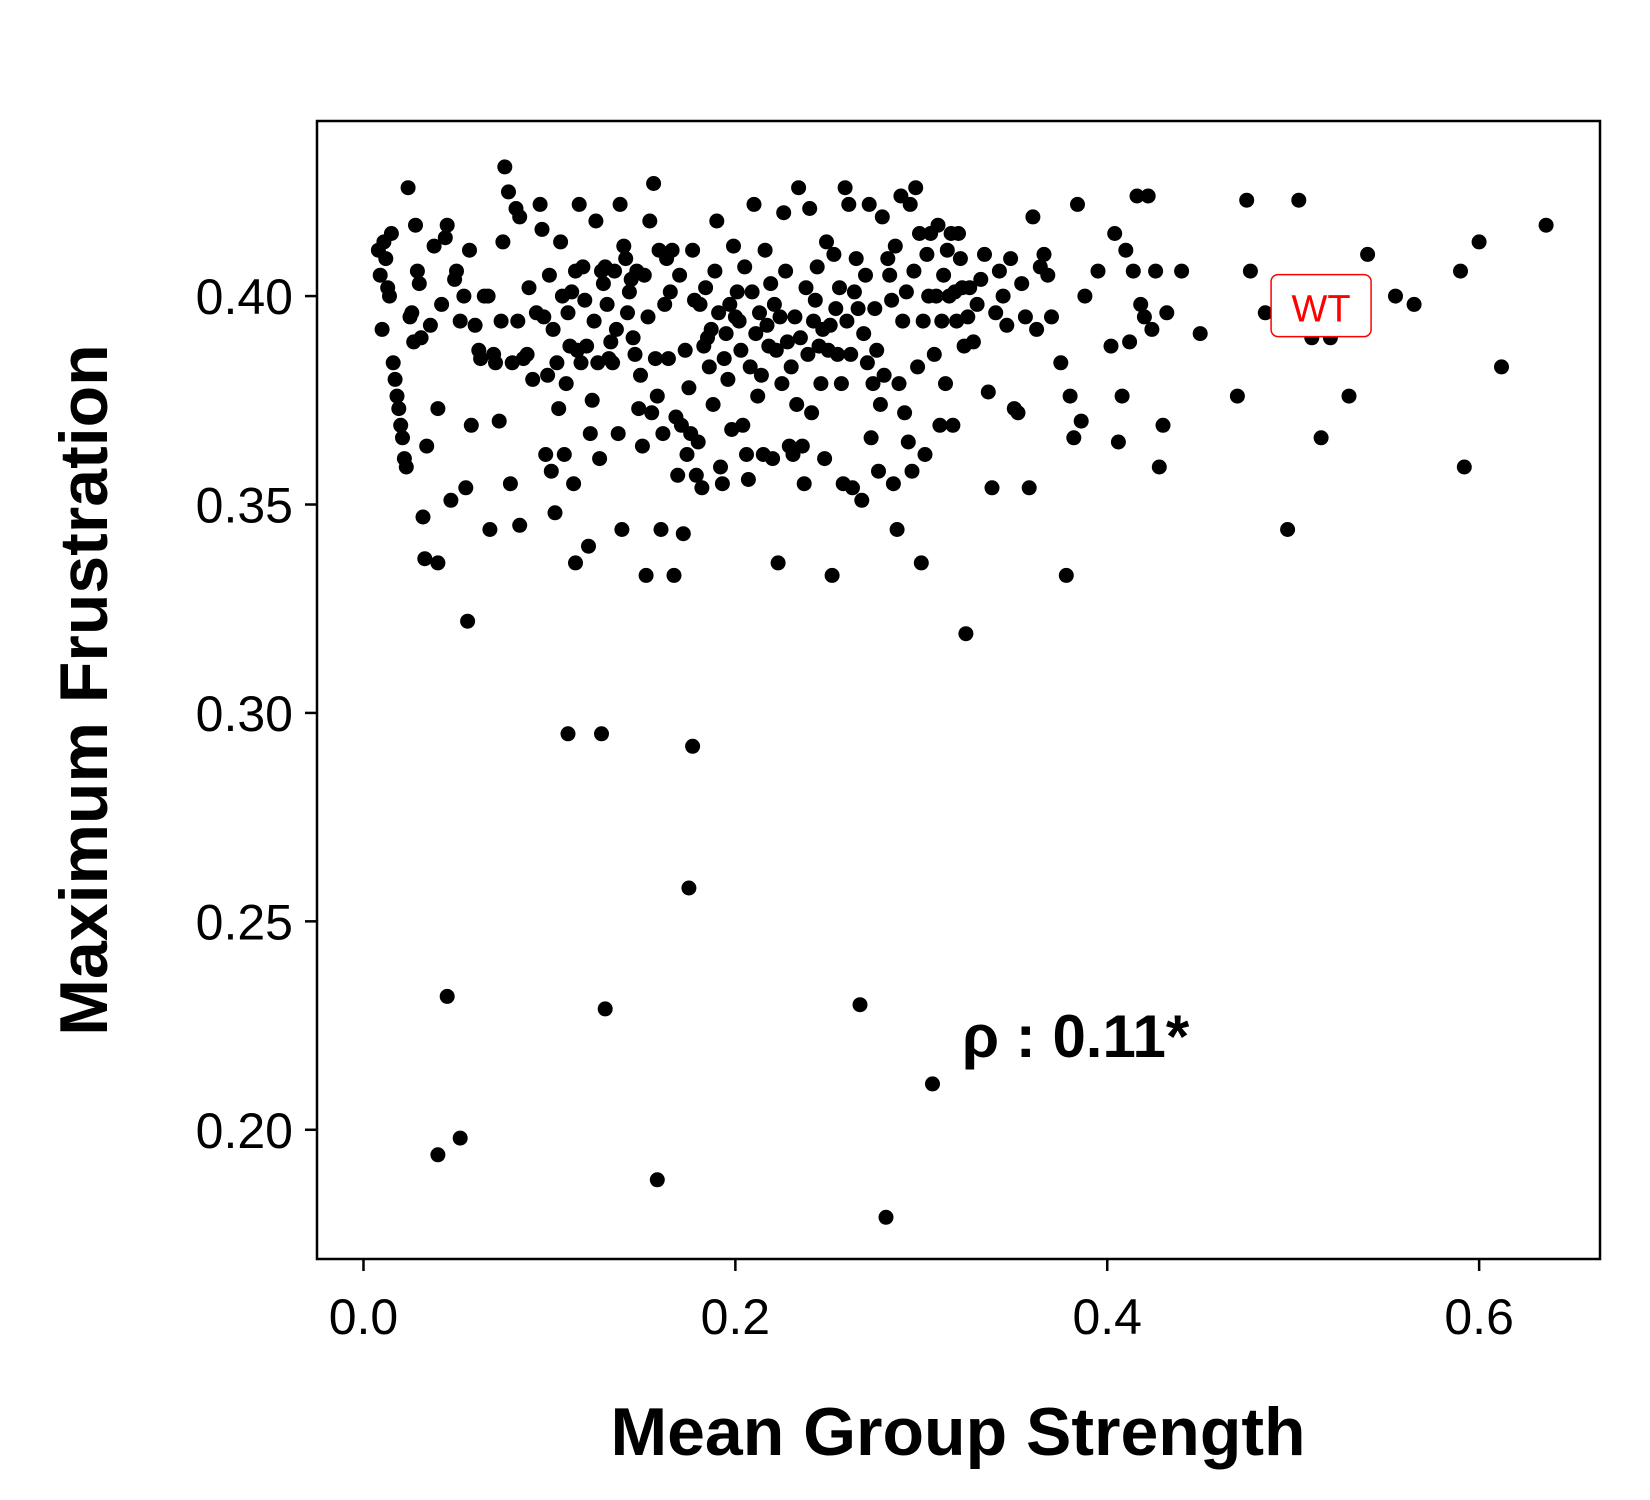  I want to click on y-axis: 0.20 0.25 0.30 0.35 0.40, so click(256, 714).